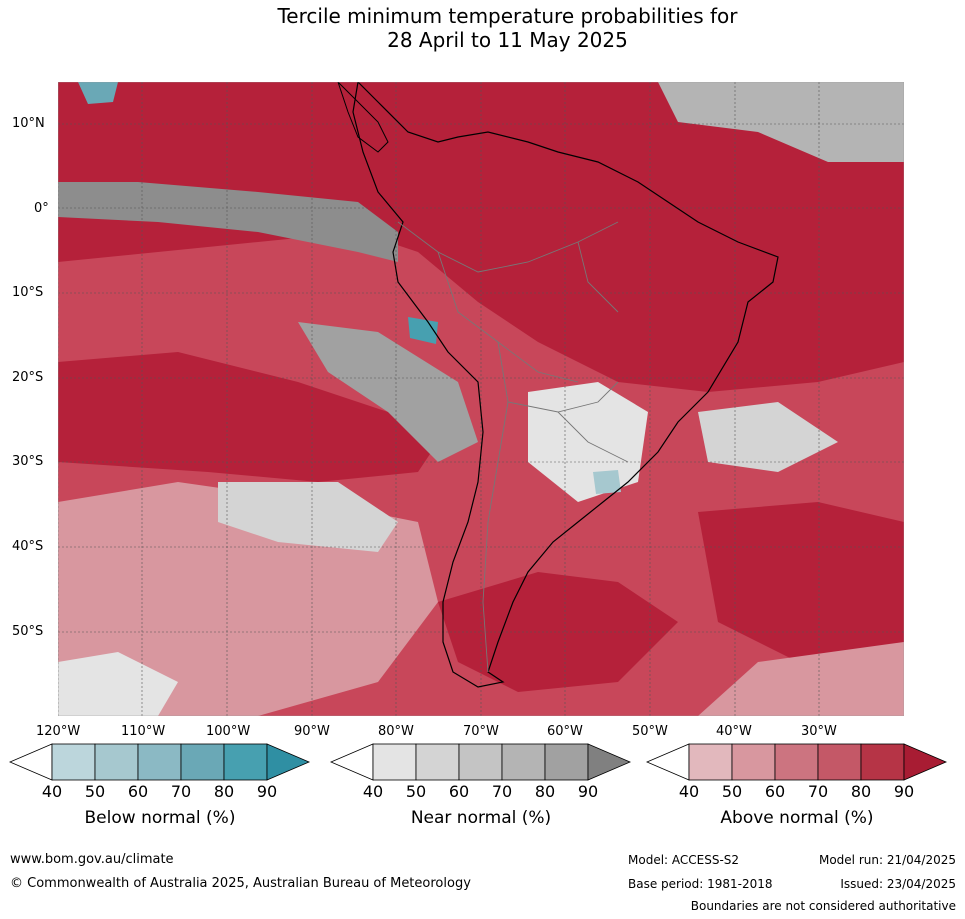 The width and height of the screenshot is (965, 919). I want to click on lon-label: 110°W, so click(143, 731).